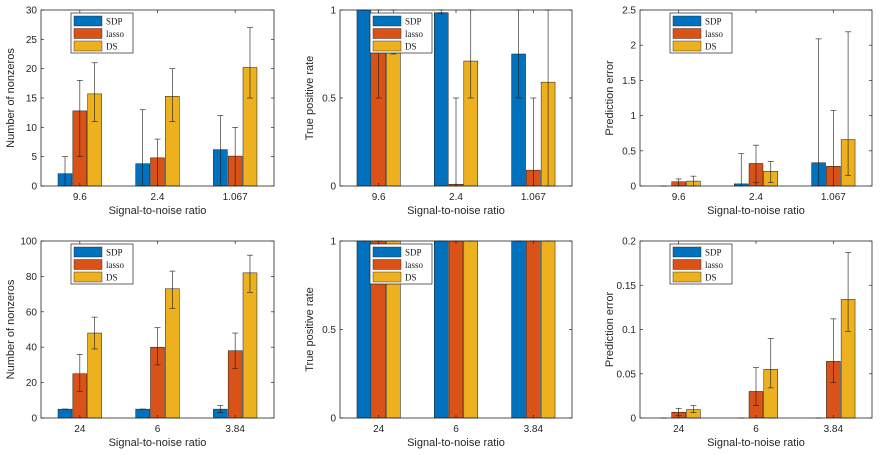 This screenshot has width=882, height=455. What do you see at coordinates (629, 11) in the screenshot?
I see `y-tick-label: 2.5` at bounding box center [629, 11].